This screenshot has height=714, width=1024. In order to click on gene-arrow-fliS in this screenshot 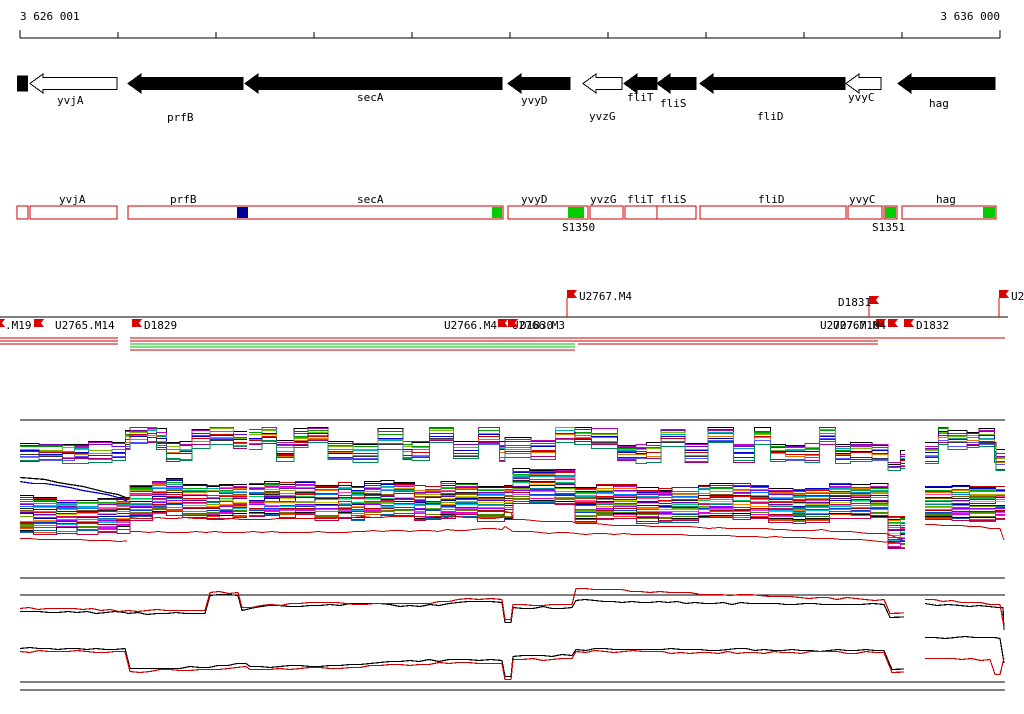, I will do `click(676, 83)`.